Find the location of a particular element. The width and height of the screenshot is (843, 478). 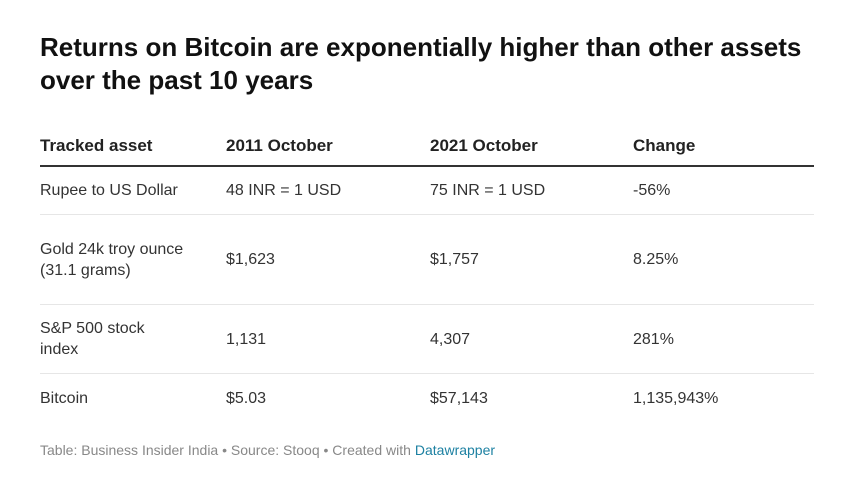

table-cell: 1,135,943% is located at coordinates (676, 398).